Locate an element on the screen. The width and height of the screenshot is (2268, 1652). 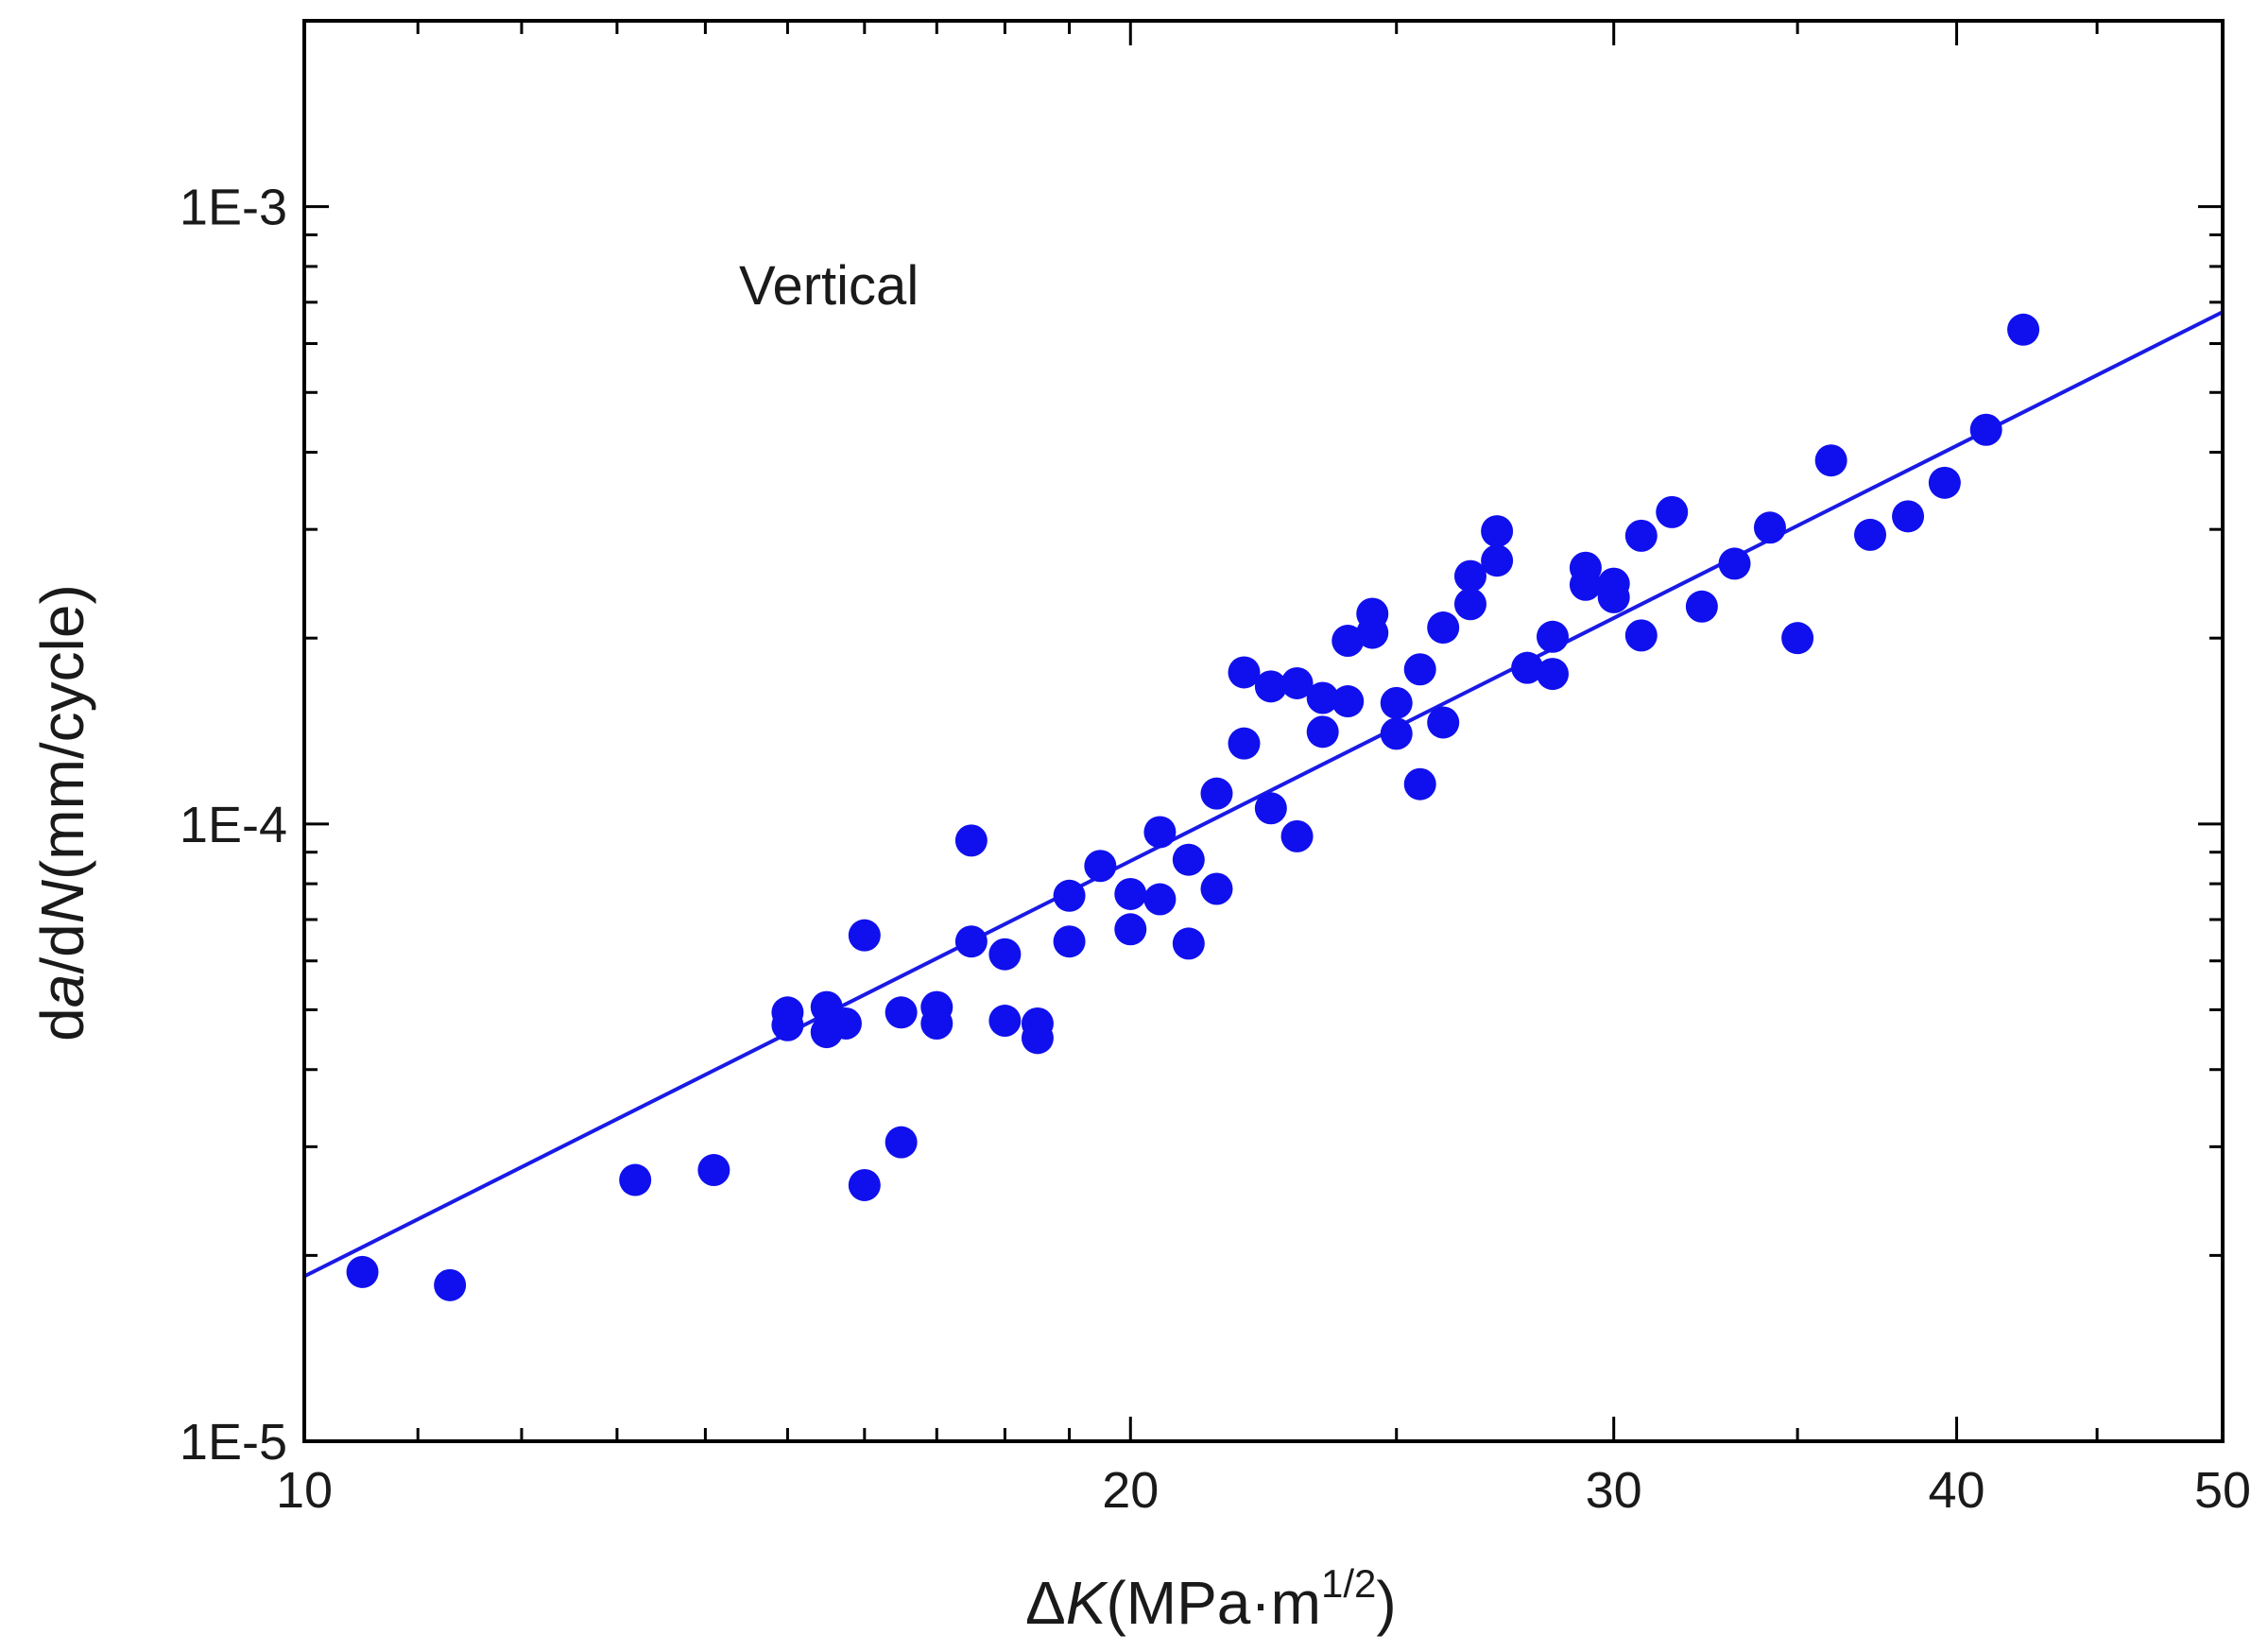
y-axis-title-d1: d is located at coordinates (62, 1024).